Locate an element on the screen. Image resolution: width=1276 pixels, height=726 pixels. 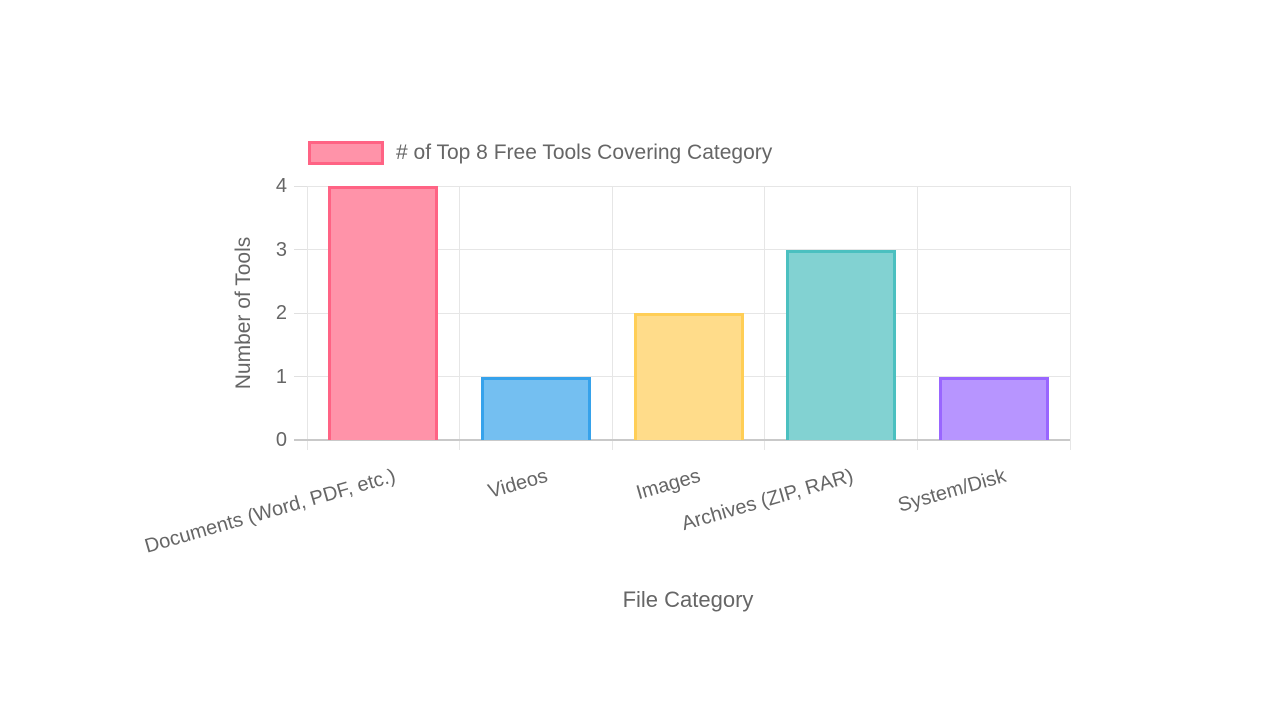
legend-label: # of Top 8 Free Tools Covering Category is located at coordinates (584, 152).